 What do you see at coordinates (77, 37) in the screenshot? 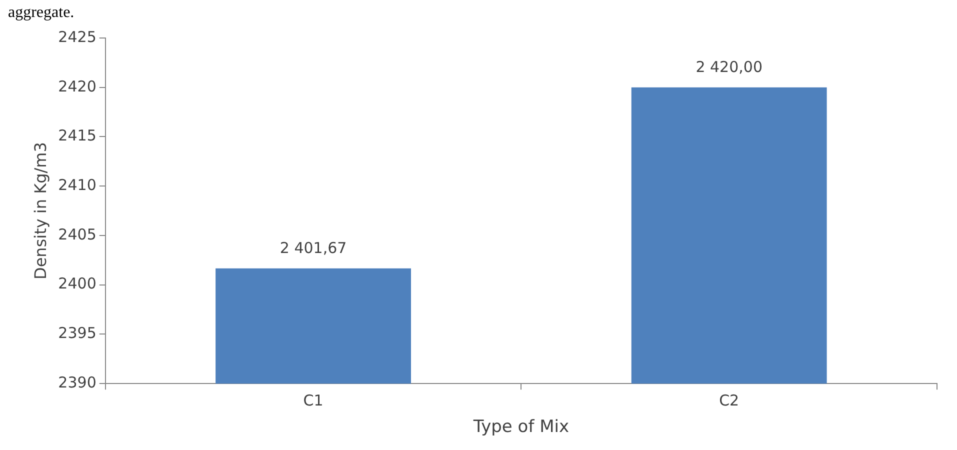
I see `y-tick-label: 2425` at bounding box center [77, 37].